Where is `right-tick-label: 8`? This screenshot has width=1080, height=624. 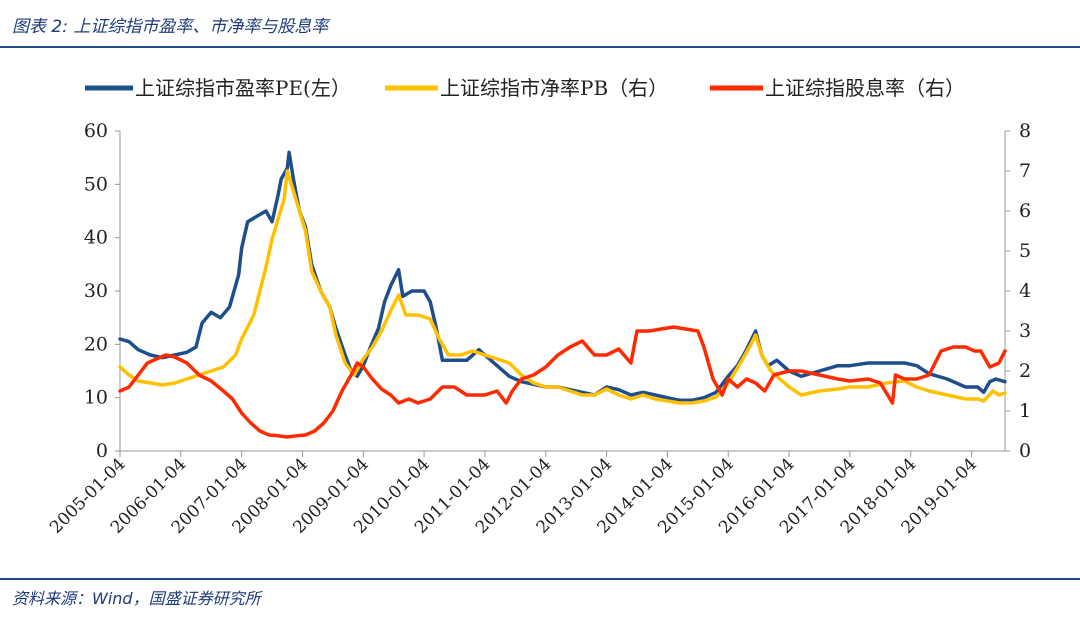 right-tick-label: 8 is located at coordinates (1025, 131).